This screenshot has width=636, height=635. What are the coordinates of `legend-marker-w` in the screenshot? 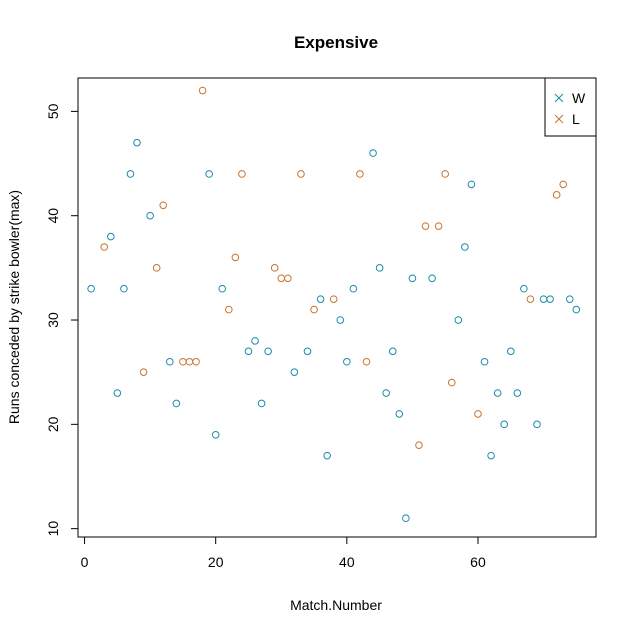 It's located at (559, 98).